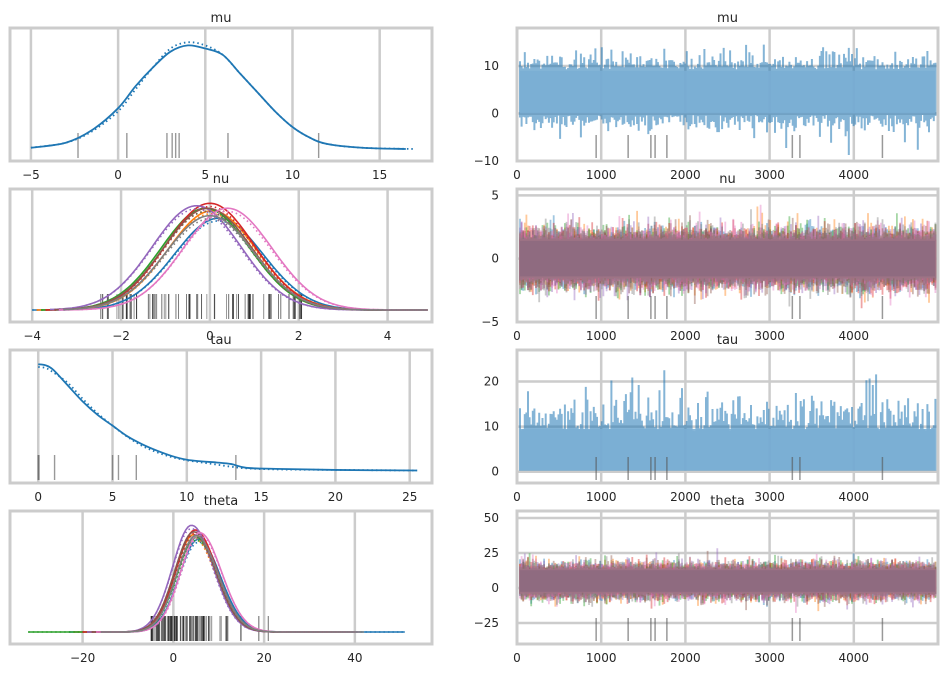  What do you see at coordinates (121, 336) in the screenshot?
I see `x-tick-label: −2` at bounding box center [121, 336].